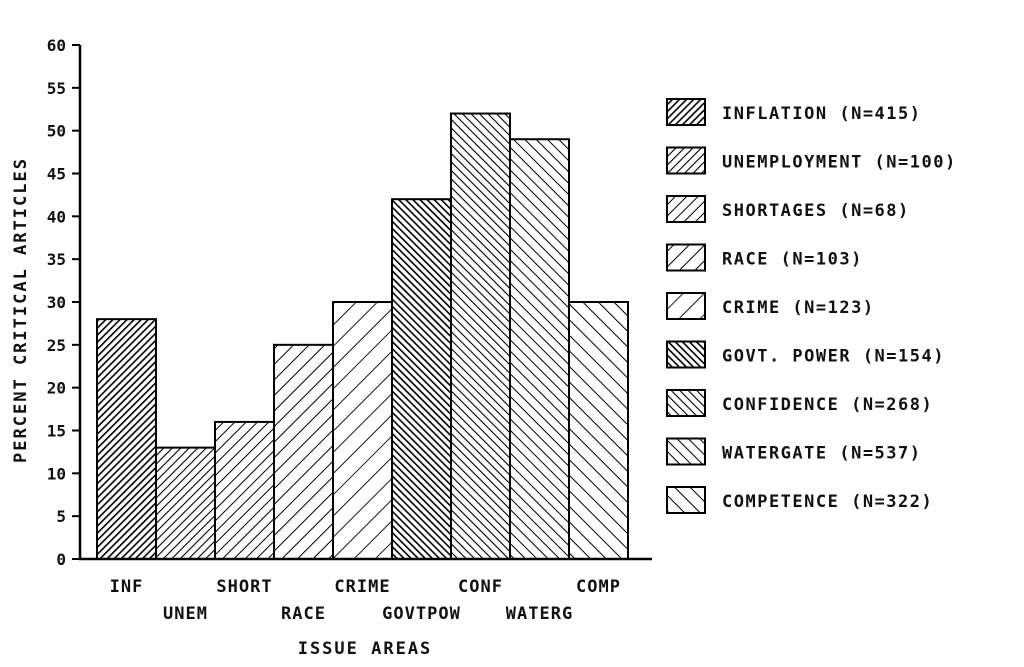  Describe the element at coordinates (21, 310) in the screenshot. I see `y-axis-title: PERCENT CRITICAL ARTICLES` at that location.